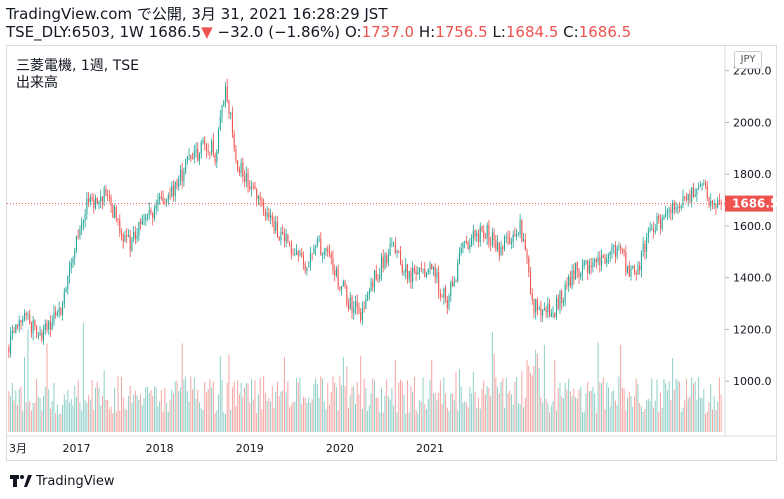 The width and height of the screenshot is (784, 499). What do you see at coordinates (752, 174) in the screenshot?
I see `price-tick-label: 1800.0` at bounding box center [752, 174].